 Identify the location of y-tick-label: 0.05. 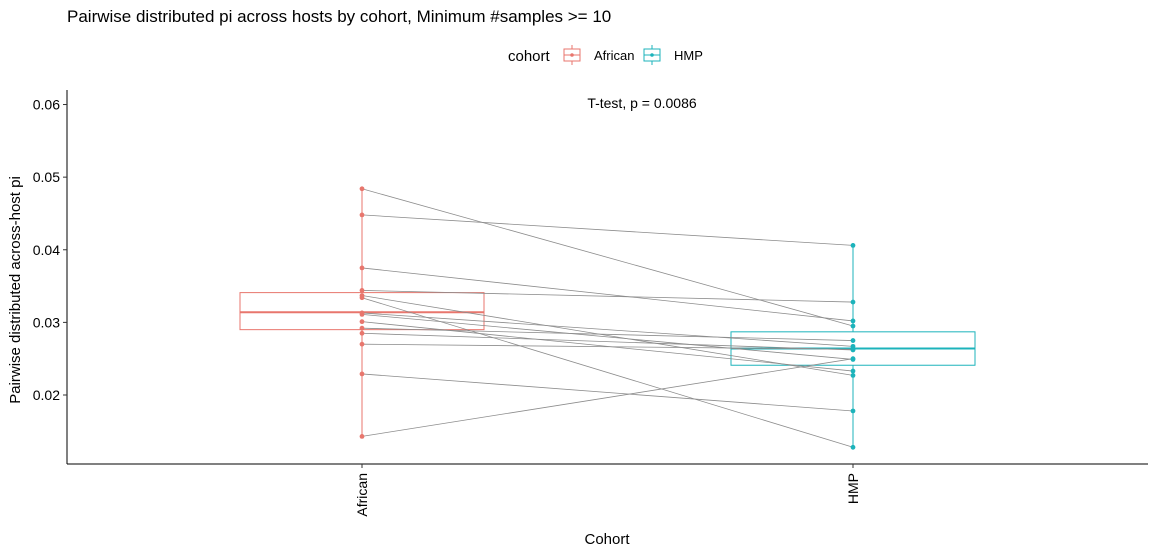
(46, 177).